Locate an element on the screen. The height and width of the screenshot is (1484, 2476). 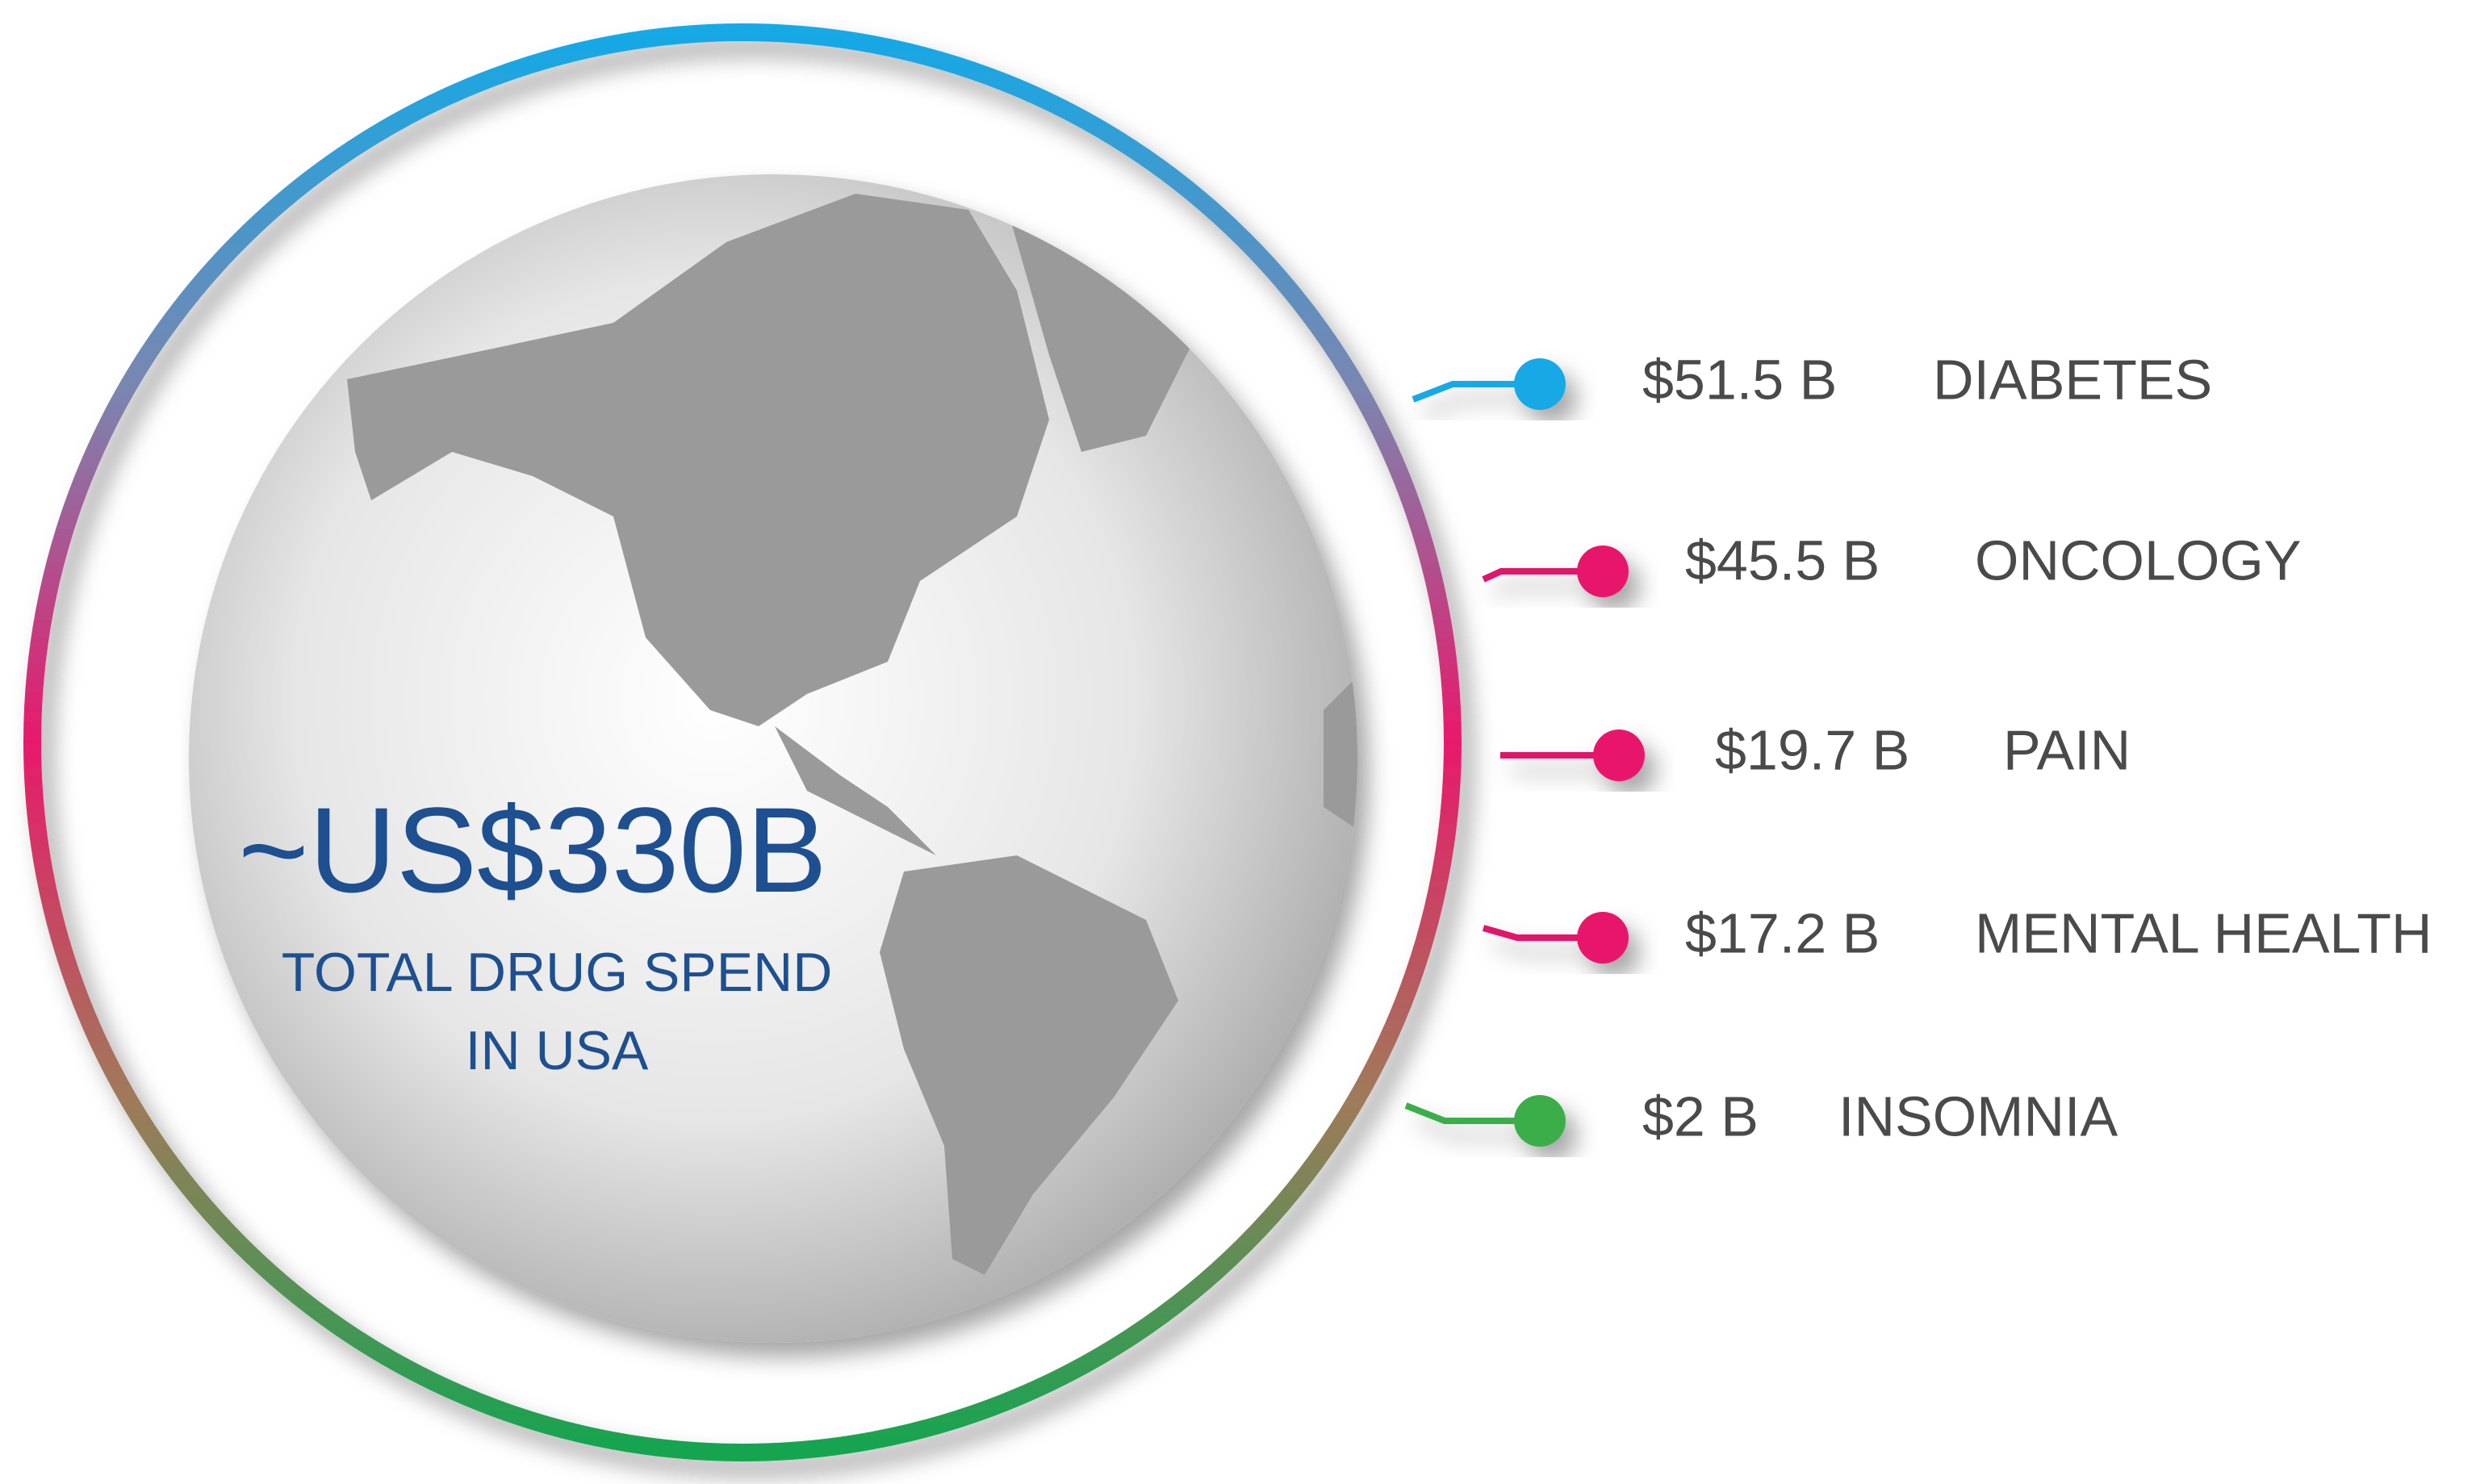
headline: ~US$330B is located at coordinates (532, 850).